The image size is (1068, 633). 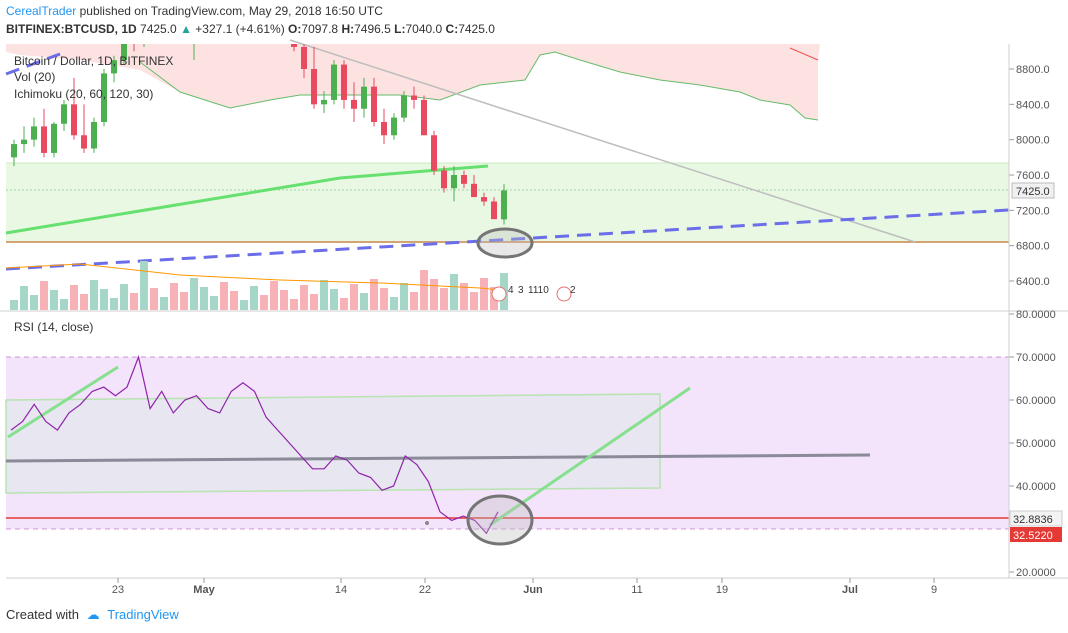 I want to click on low-value: 7040.0, so click(x=424, y=29).